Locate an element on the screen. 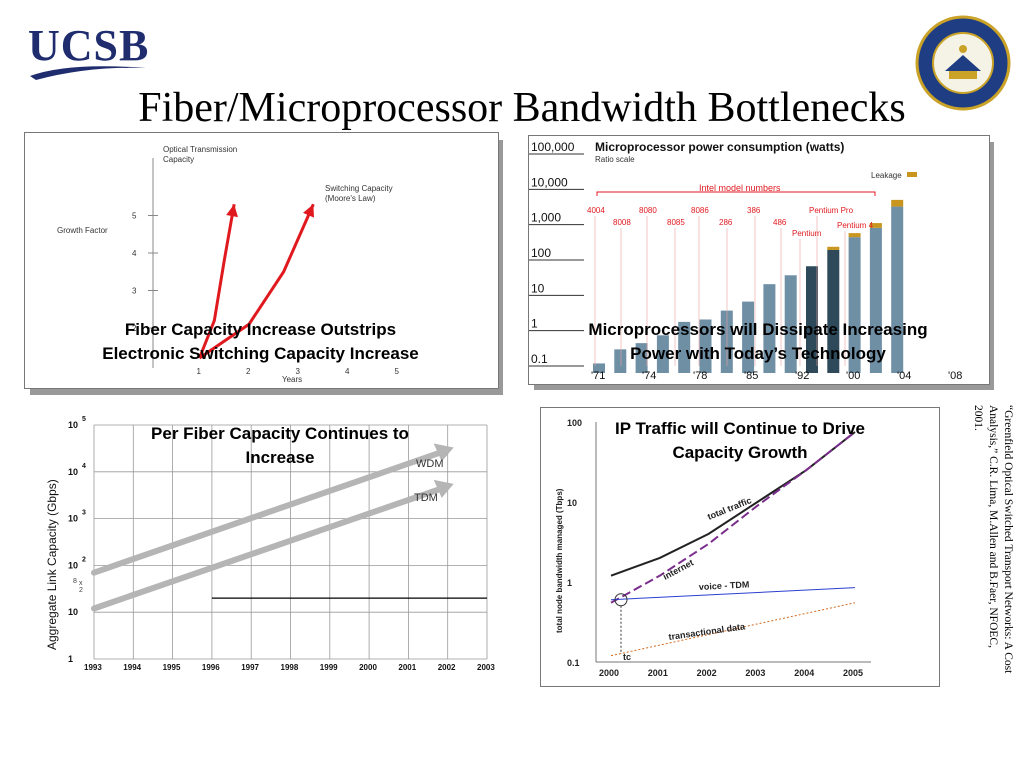  ucsb-logo: UCSB is located at coordinates (89, 45).